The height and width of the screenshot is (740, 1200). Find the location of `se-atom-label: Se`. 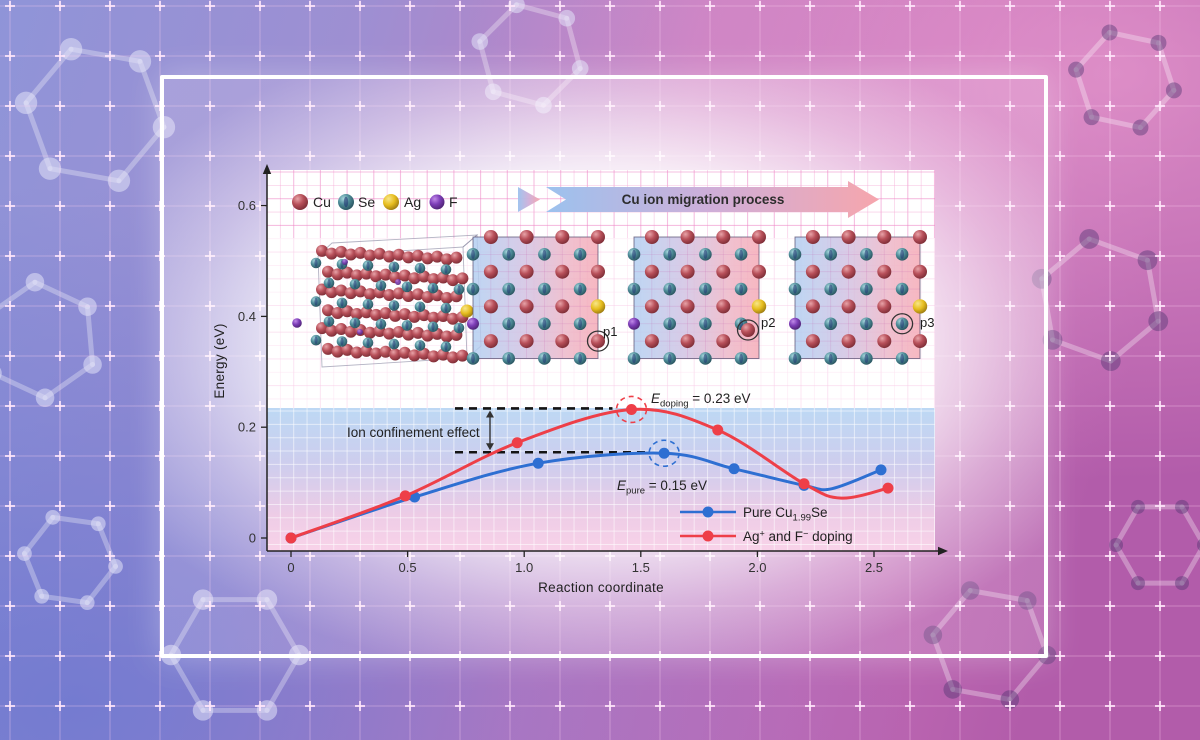

se-atom-label: Se is located at coordinates (366, 202).